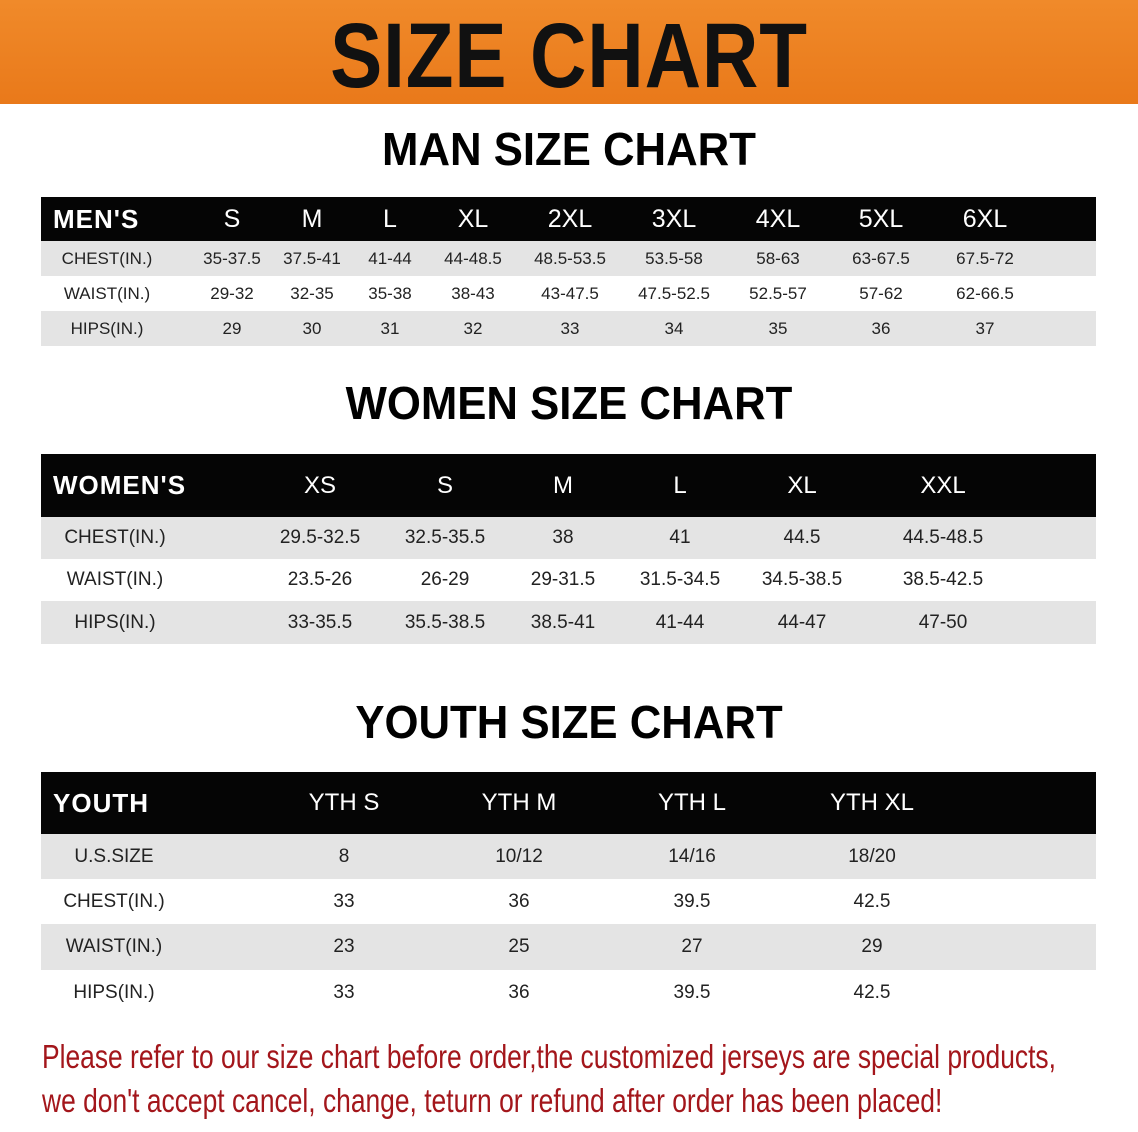  Describe the element at coordinates (569, 56) in the screenshot. I see `page-title: SIZE CHART` at that location.